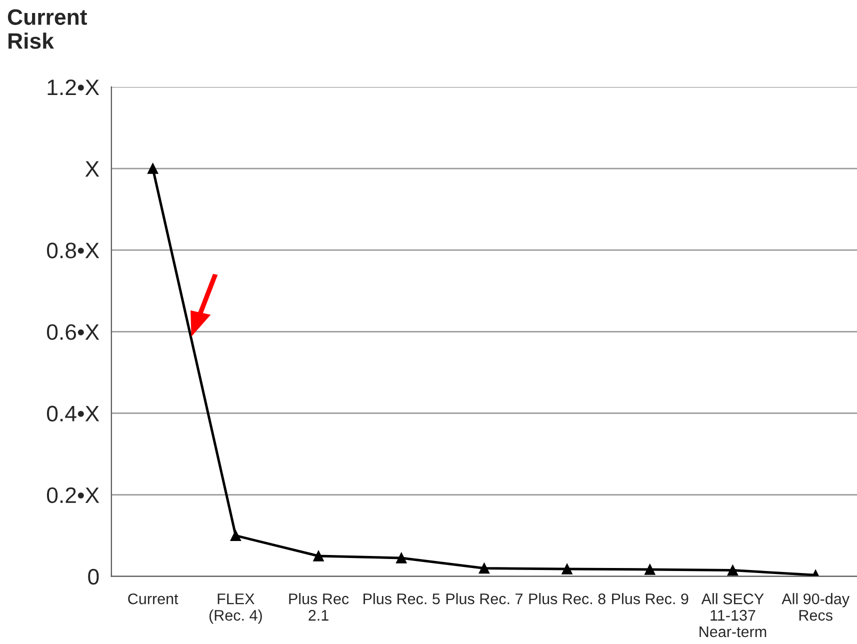  What do you see at coordinates (48, 29) in the screenshot?
I see `y-axis-title: Current Risk` at bounding box center [48, 29].